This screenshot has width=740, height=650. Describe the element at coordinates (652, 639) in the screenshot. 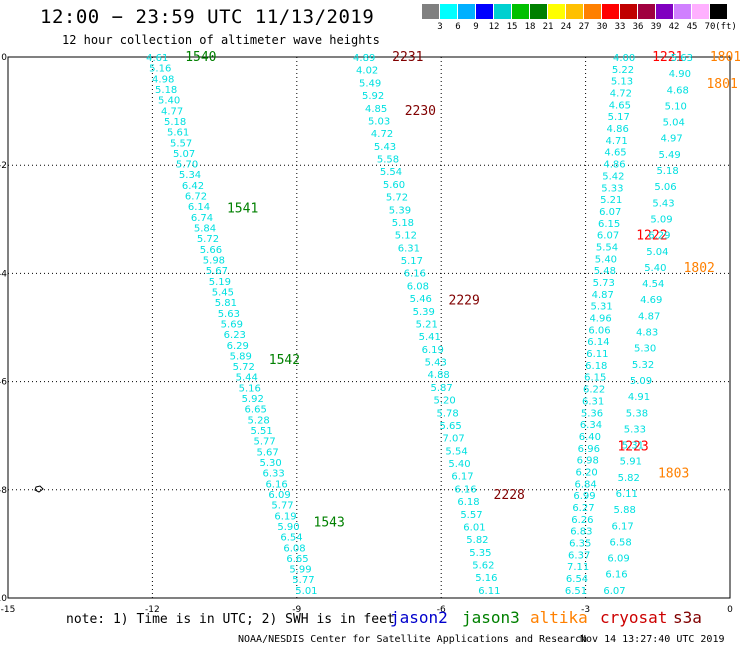

I see `generated-timestamp: Nov 14 13:27:40 UTC 2019` at that location.